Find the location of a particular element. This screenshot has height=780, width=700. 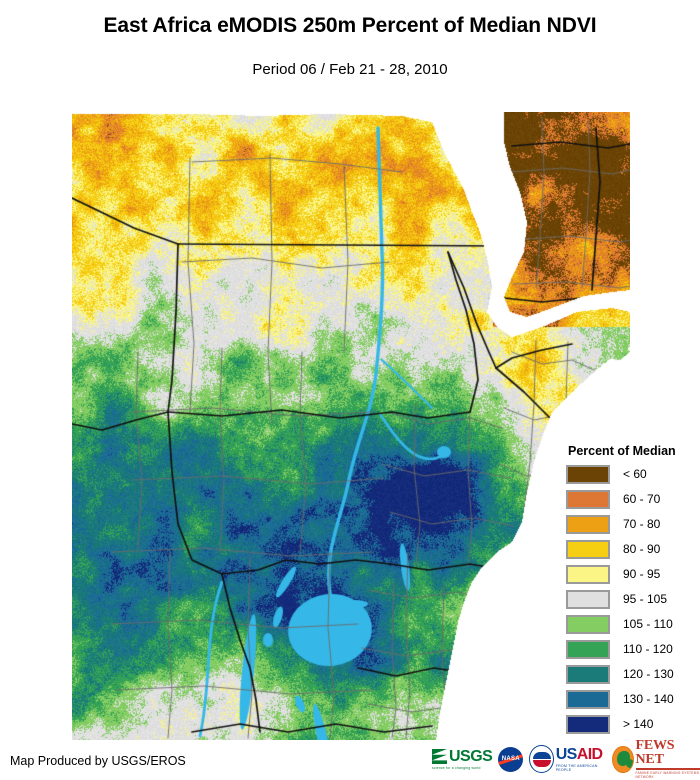

legend-row: 80 - 90 is located at coordinates (633, 549).